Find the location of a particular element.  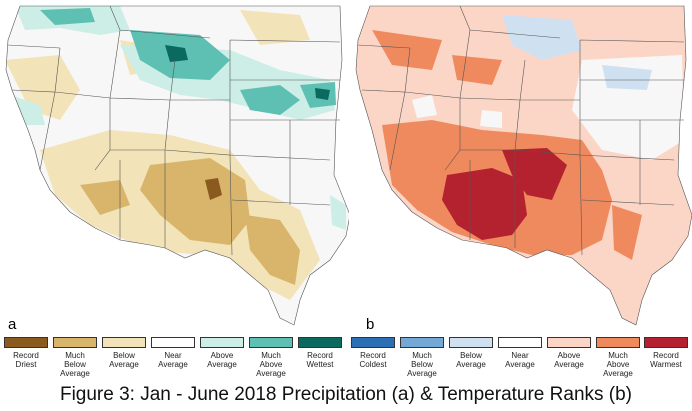

panel-label-a: a is located at coordinates (12, 324).